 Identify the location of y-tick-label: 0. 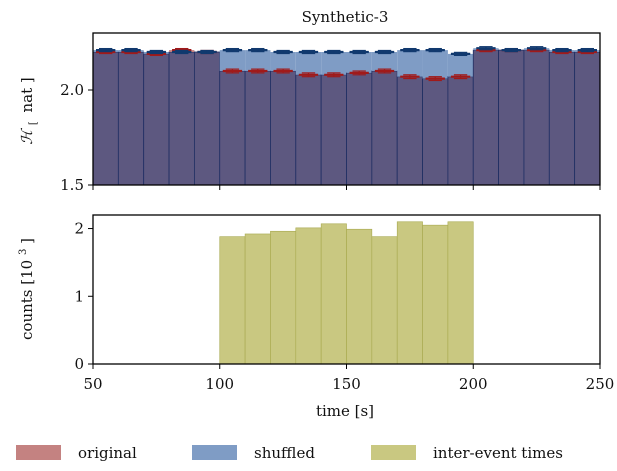
(79, 364).